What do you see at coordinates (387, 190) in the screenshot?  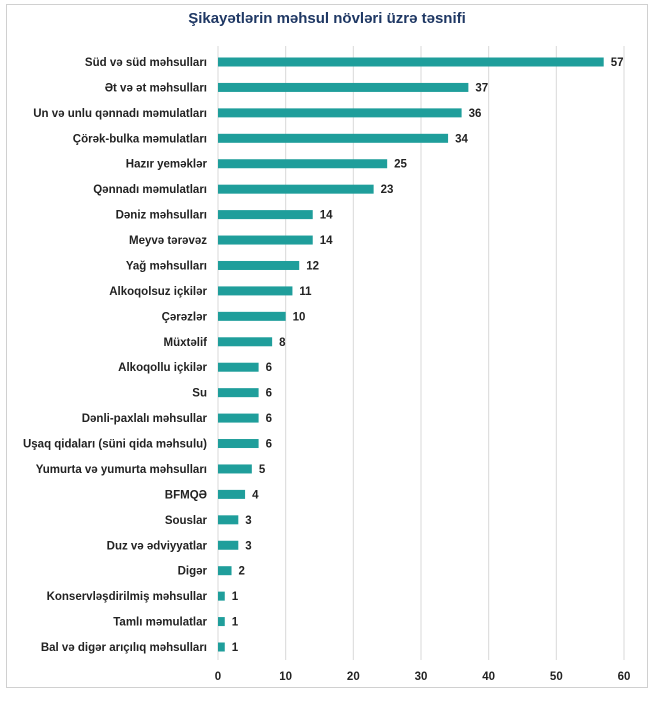 I see `data-label: 23` at bounding box center [387, 190].